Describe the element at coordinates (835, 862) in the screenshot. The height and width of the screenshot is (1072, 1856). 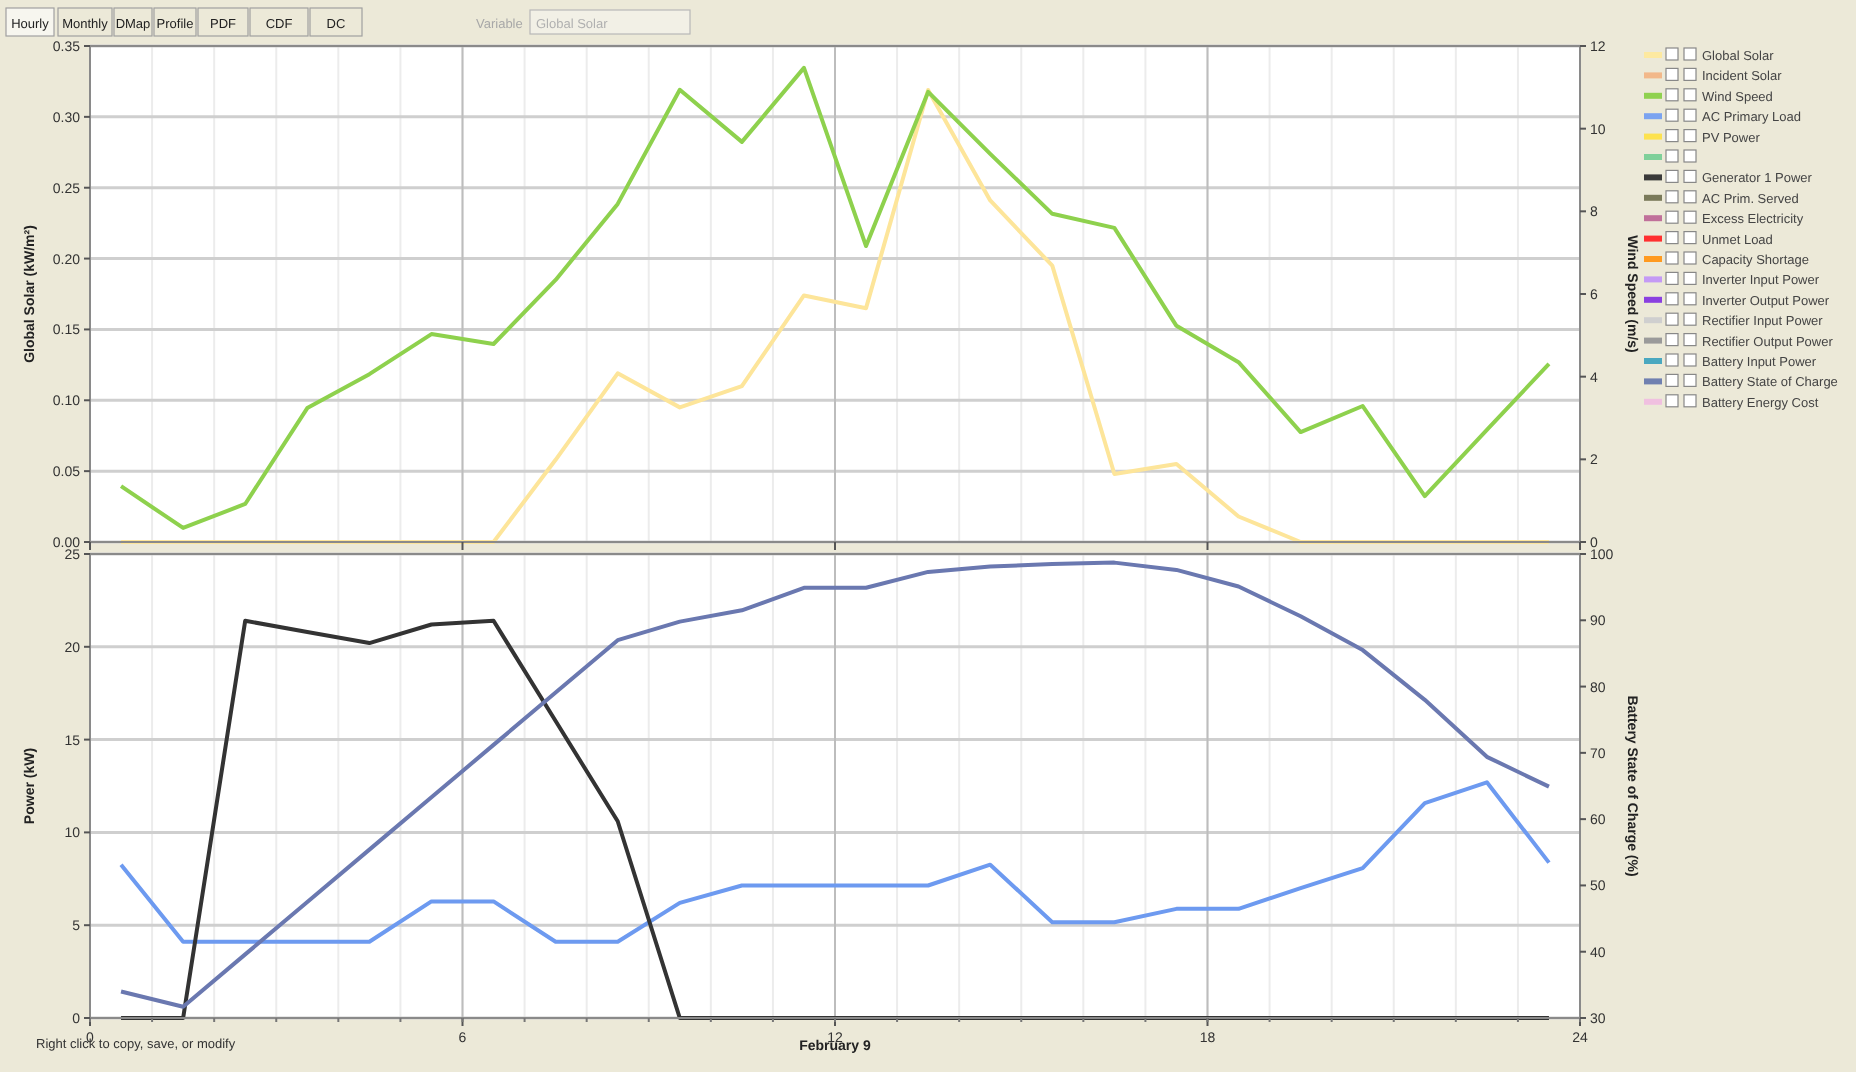
I see `line-series` at that location.